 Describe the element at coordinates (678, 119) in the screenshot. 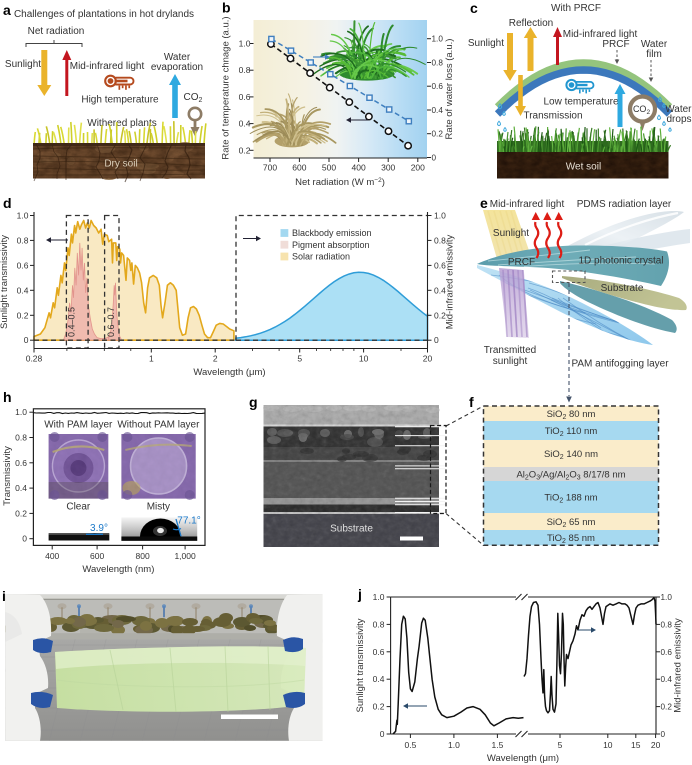

I see `svg-text: drops` at that location.